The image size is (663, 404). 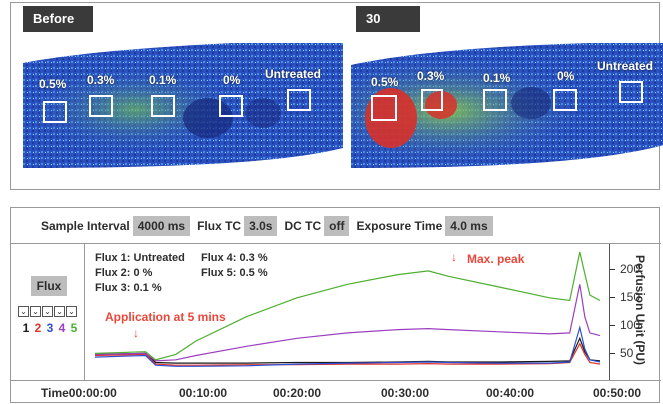 What do you see at coordinates (59, 311) in the screenshot?
I see `channel-4-checkbox: ⌄` at bounding box center [59, 311].